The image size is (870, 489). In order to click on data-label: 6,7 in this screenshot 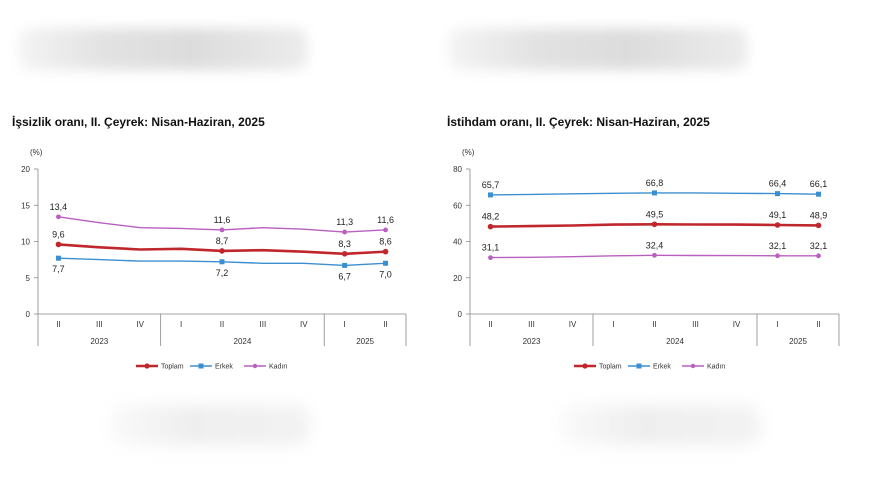, I will do `click(344, 276)`.